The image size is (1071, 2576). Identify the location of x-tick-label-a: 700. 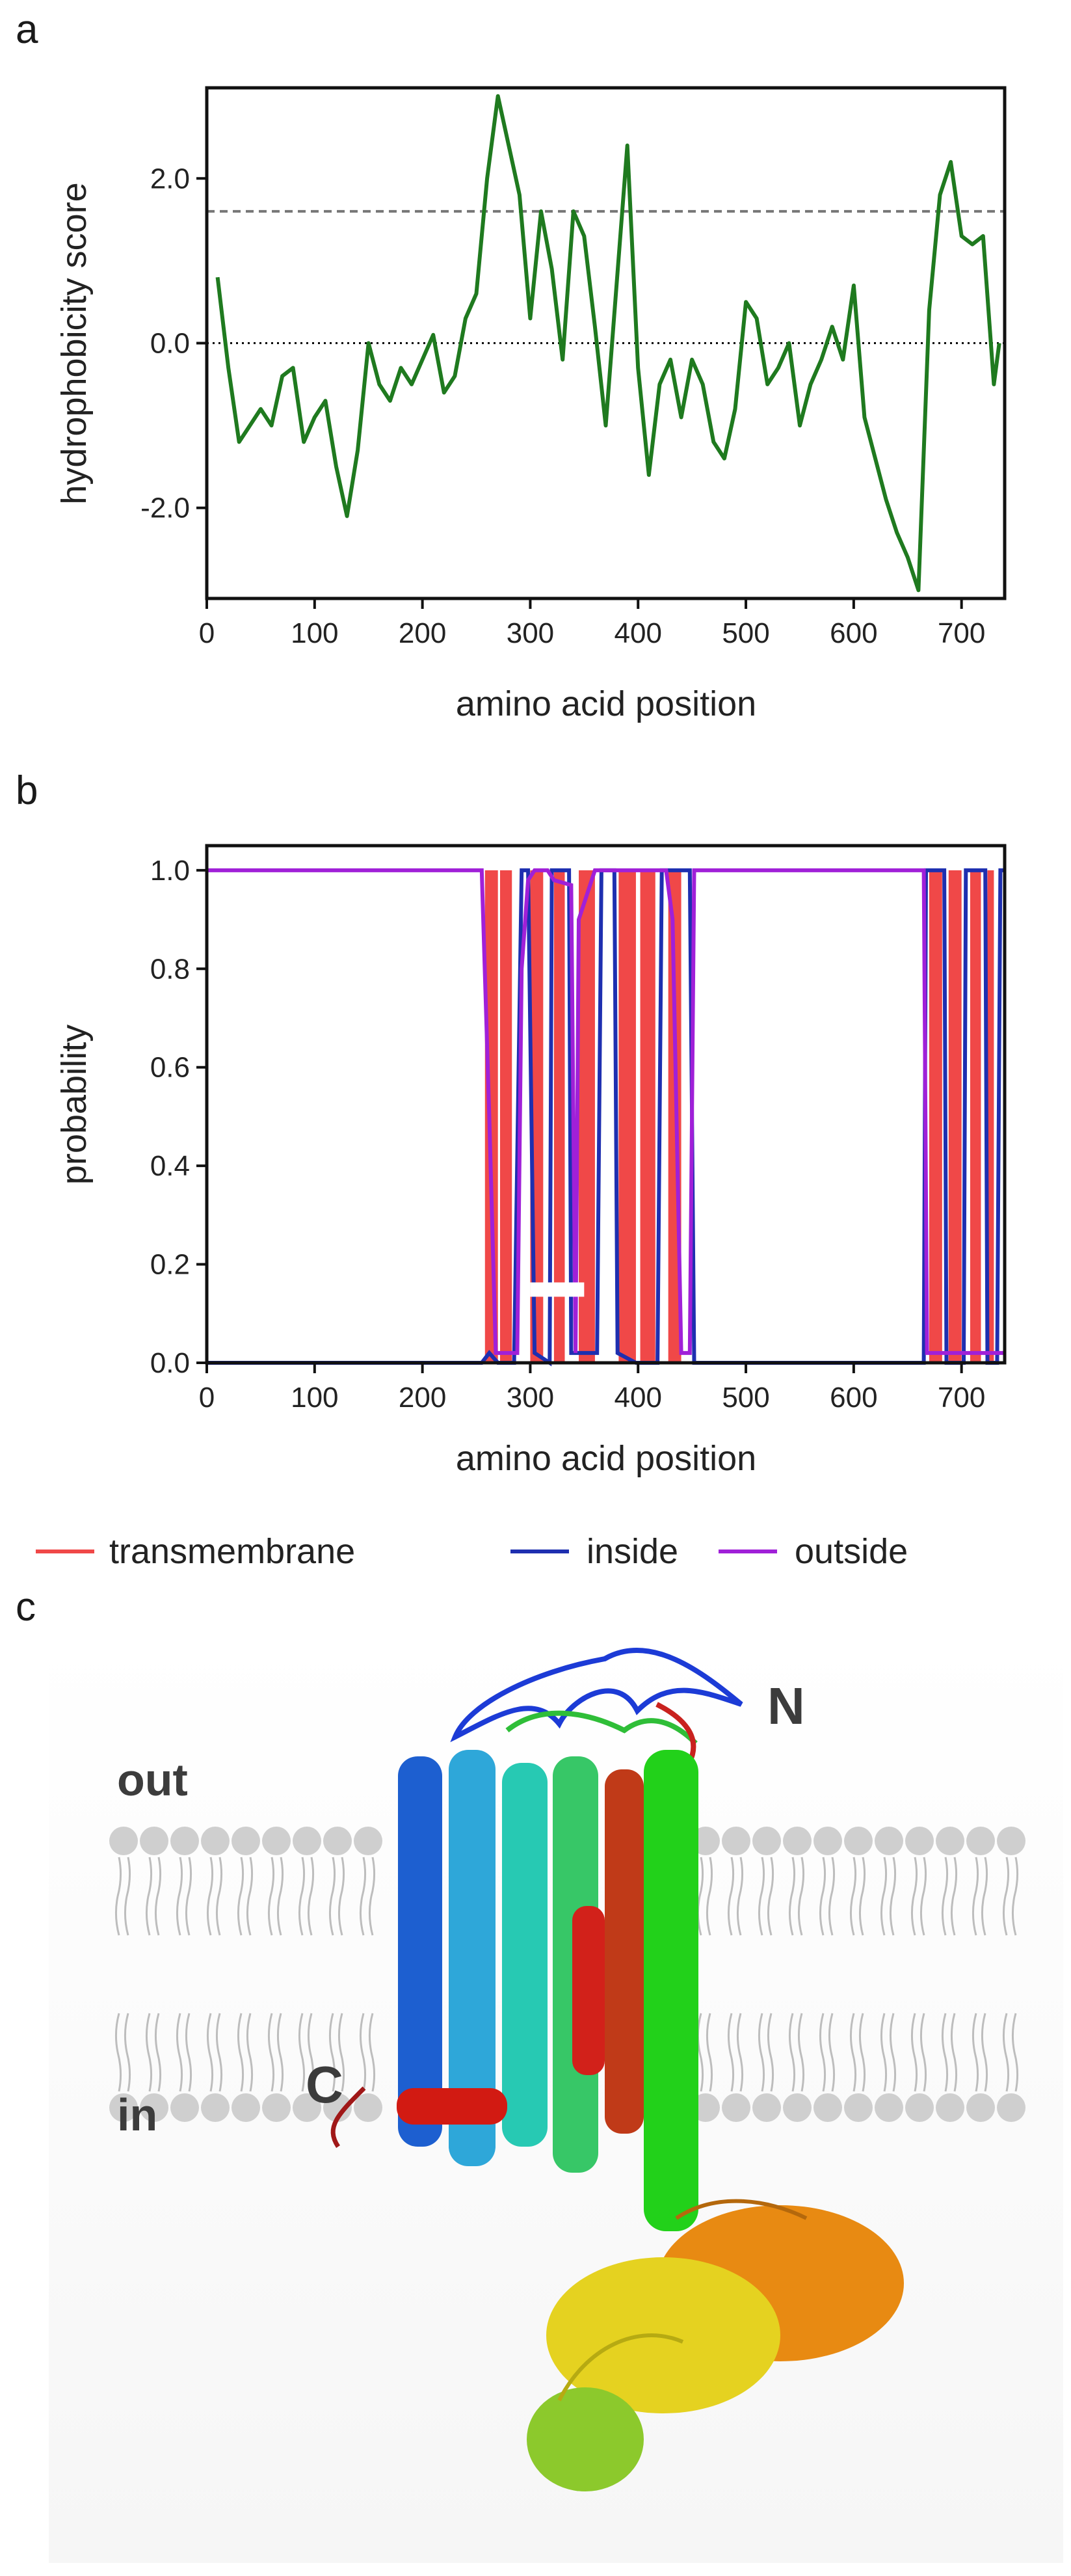
(961, 633).